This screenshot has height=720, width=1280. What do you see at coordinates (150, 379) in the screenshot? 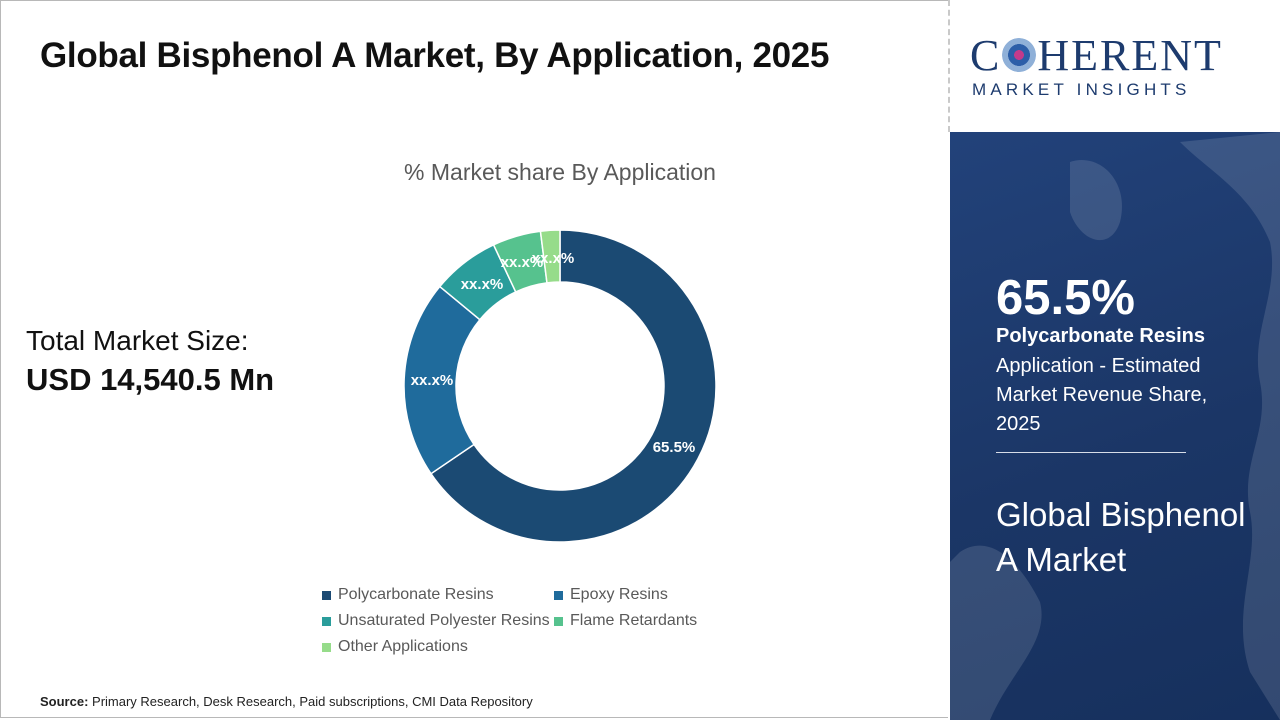
I see `market-size-value: USD 14,540.5 Mn` at bounding box center [150, 379].